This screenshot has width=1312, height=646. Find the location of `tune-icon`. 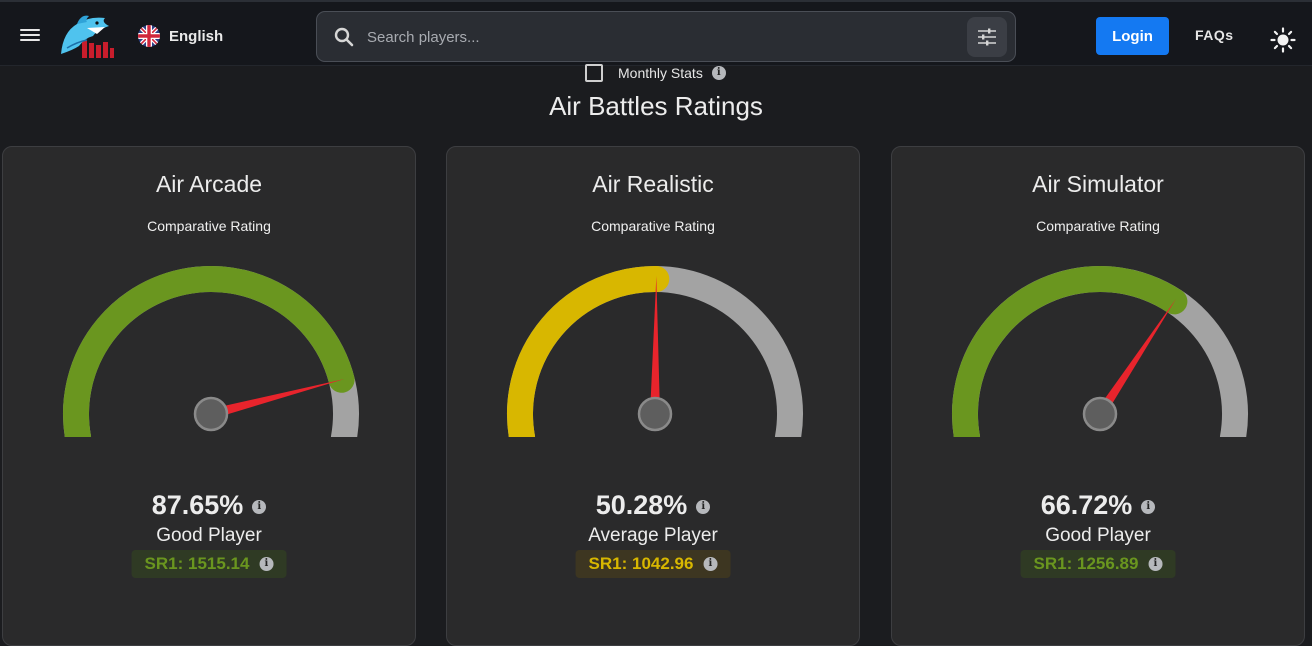

tune-icon is located at coordinates (987, 37).